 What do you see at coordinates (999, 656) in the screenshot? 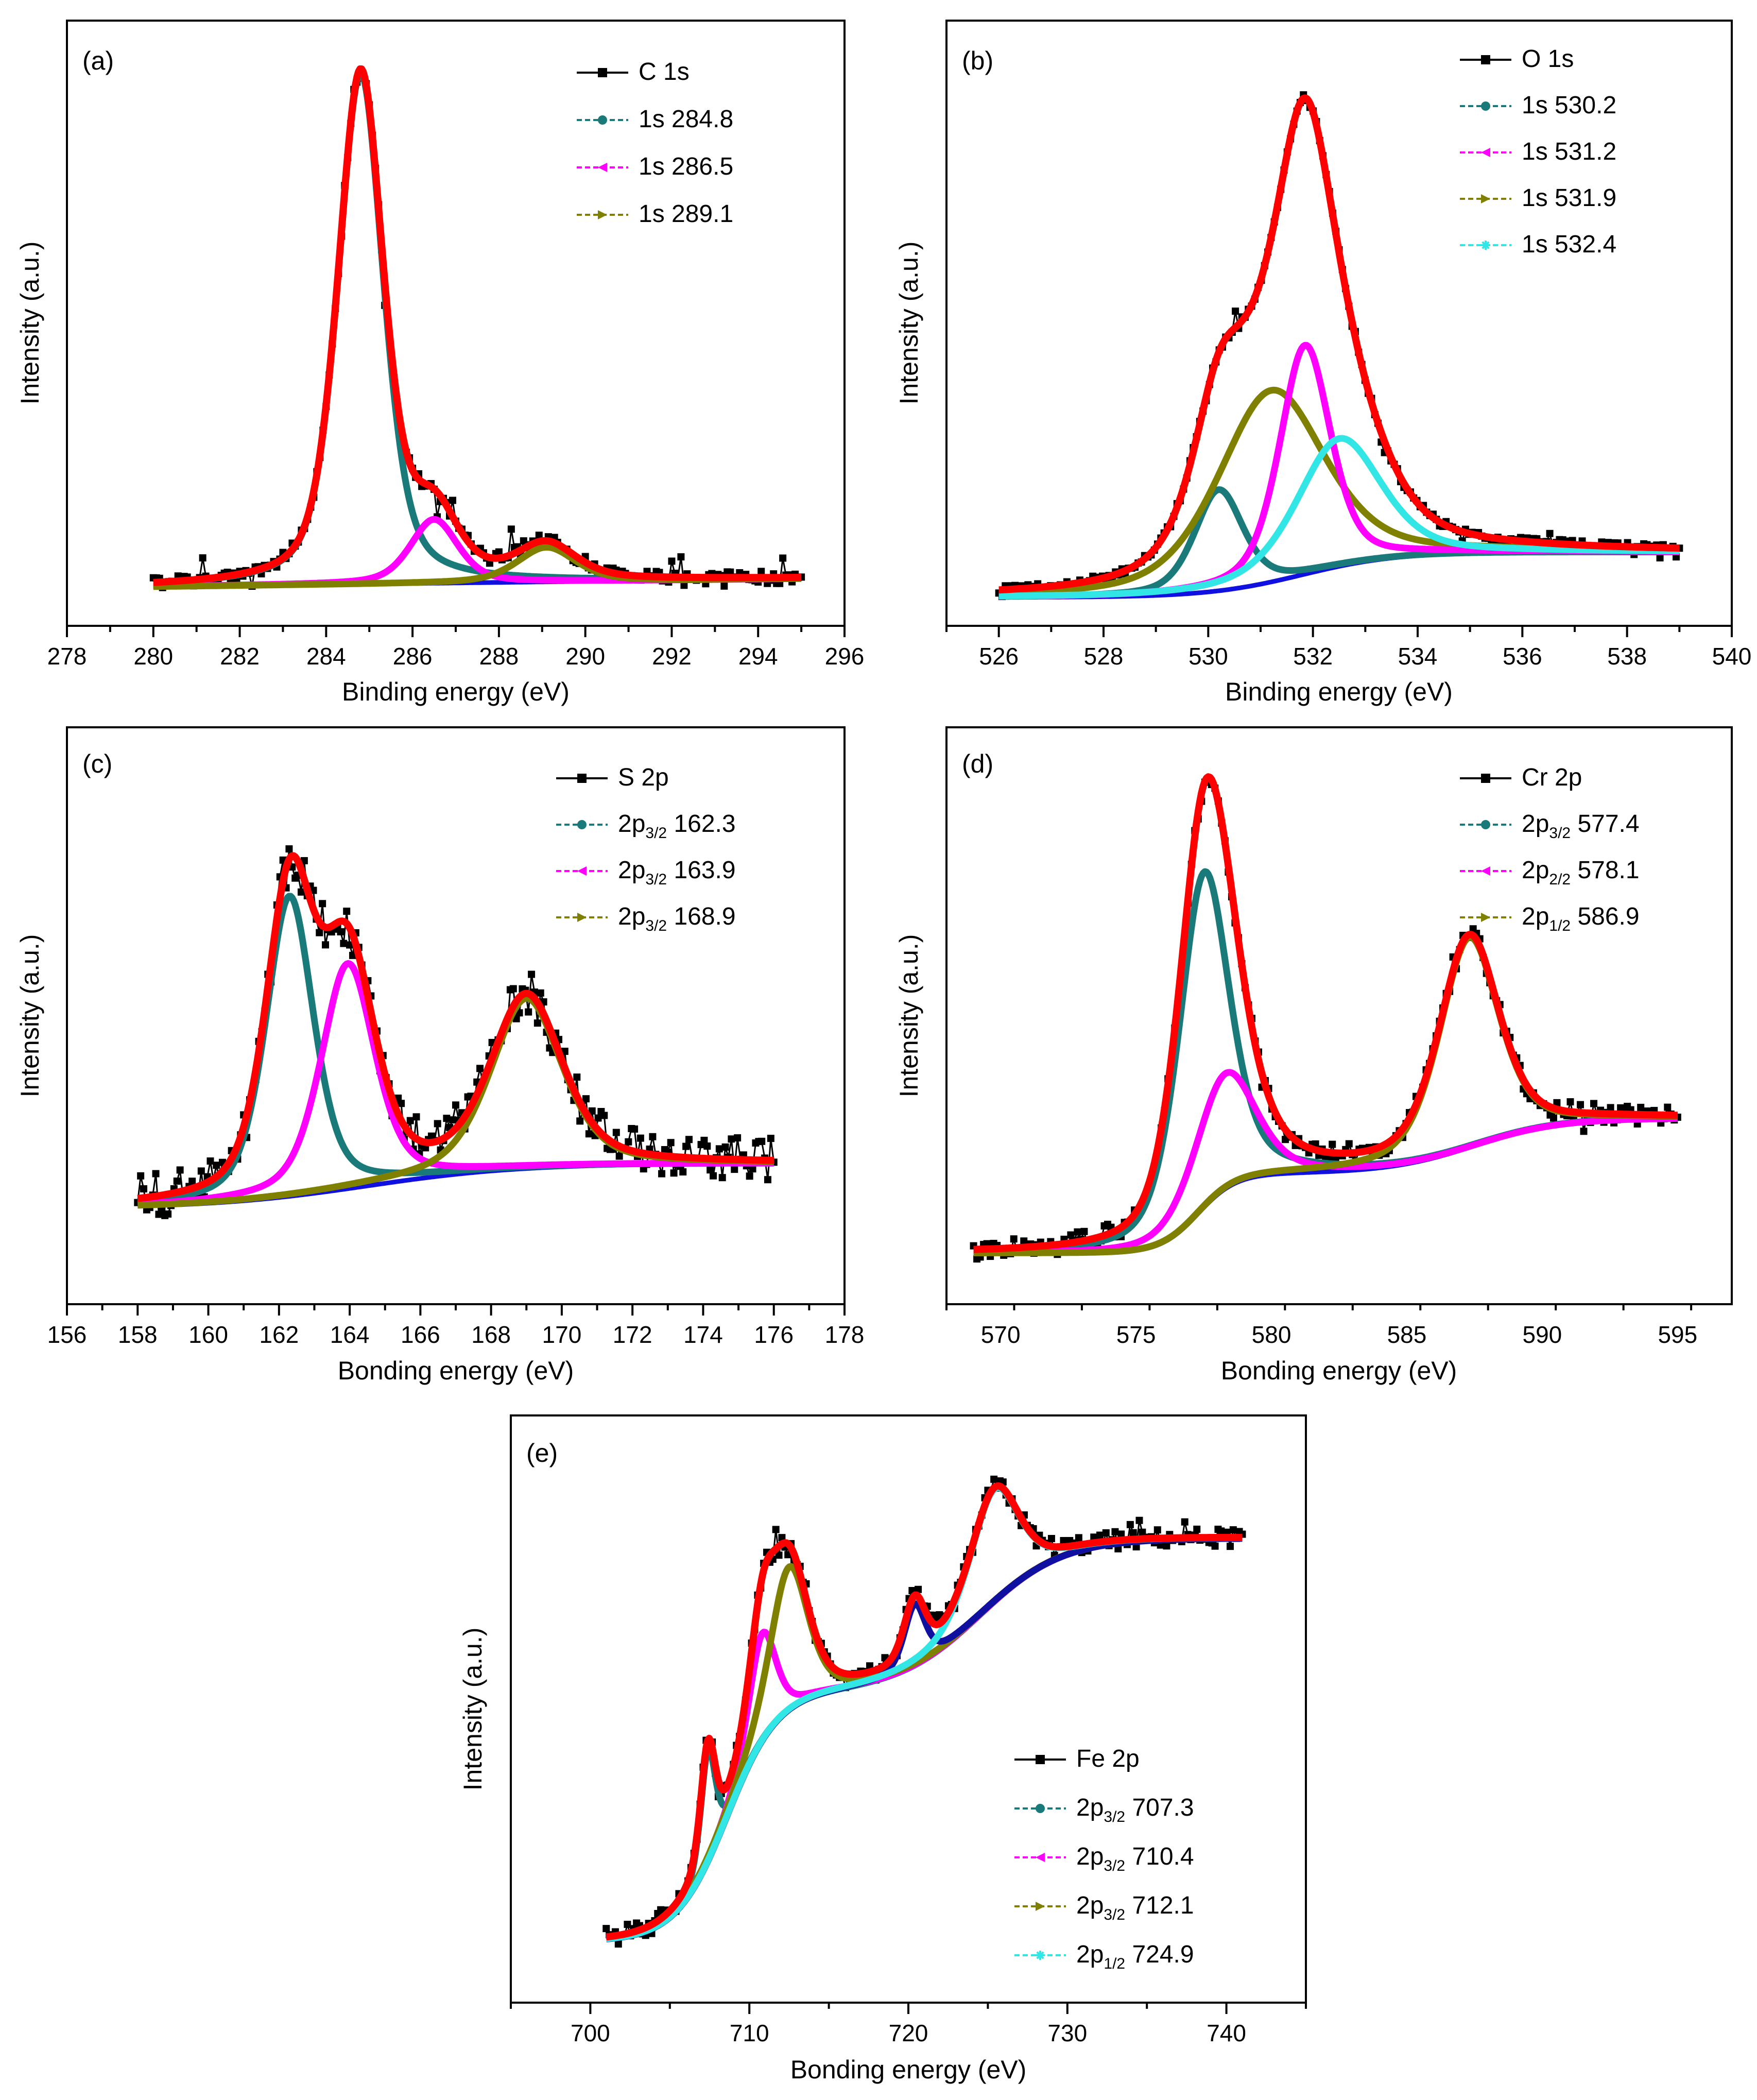
I see `x-tick-label: 526` at bounding box center [999, 656].